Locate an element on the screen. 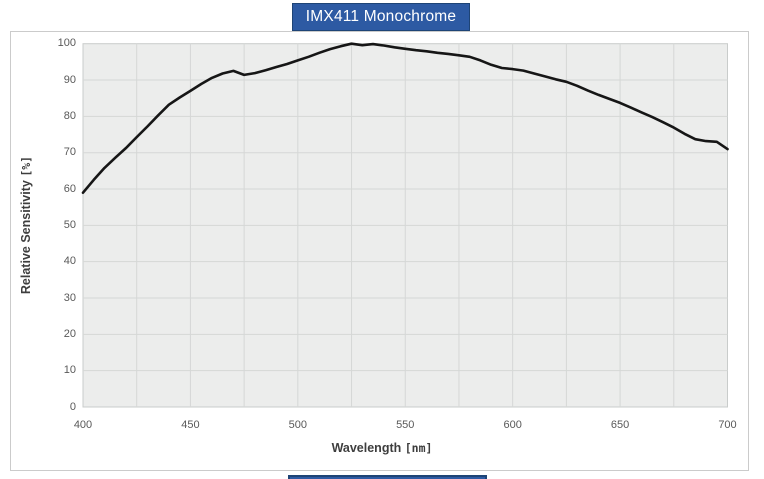  y-tick-label: 0 is located at coordinates (72, 406).